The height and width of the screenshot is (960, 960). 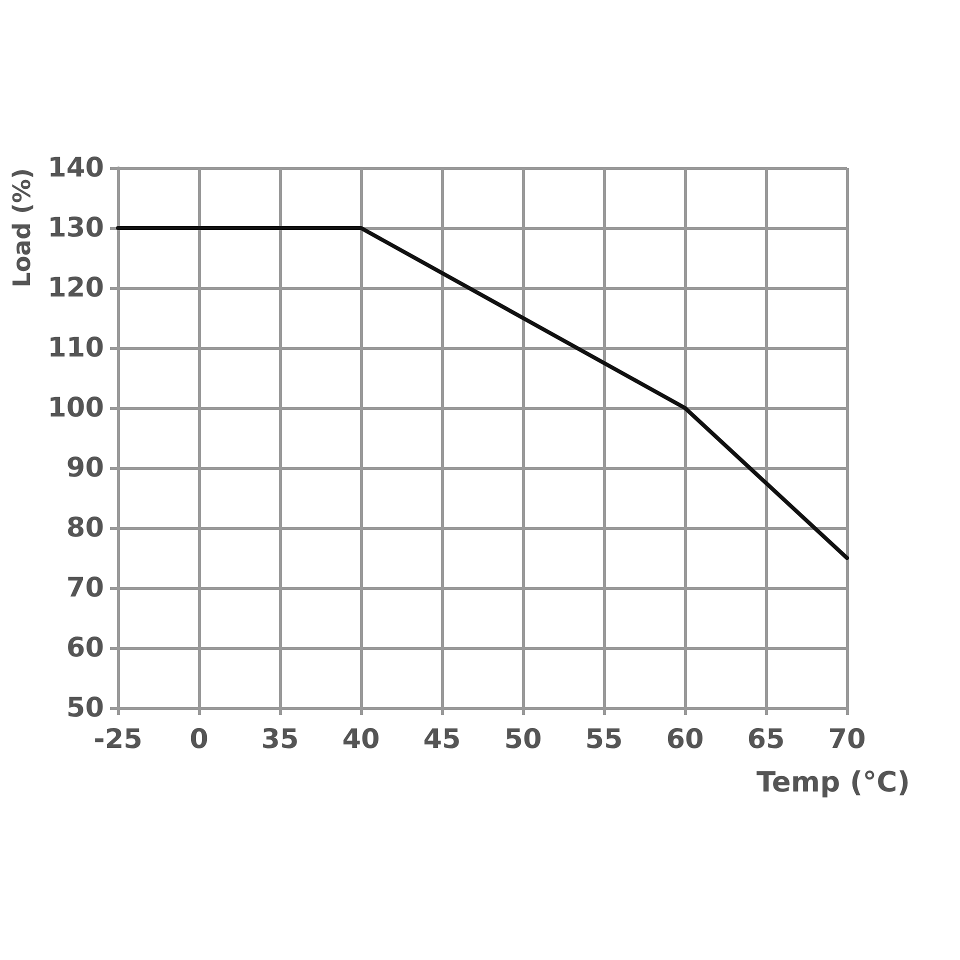 I want to click on x-tick-label: 60, so click(x=685, y=739).